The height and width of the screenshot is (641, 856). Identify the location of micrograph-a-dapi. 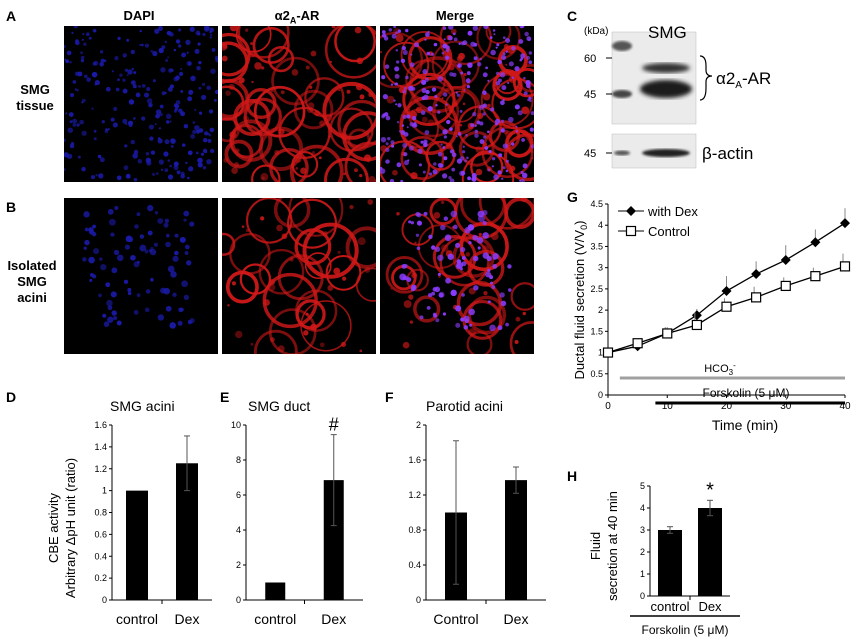
(141, 104).